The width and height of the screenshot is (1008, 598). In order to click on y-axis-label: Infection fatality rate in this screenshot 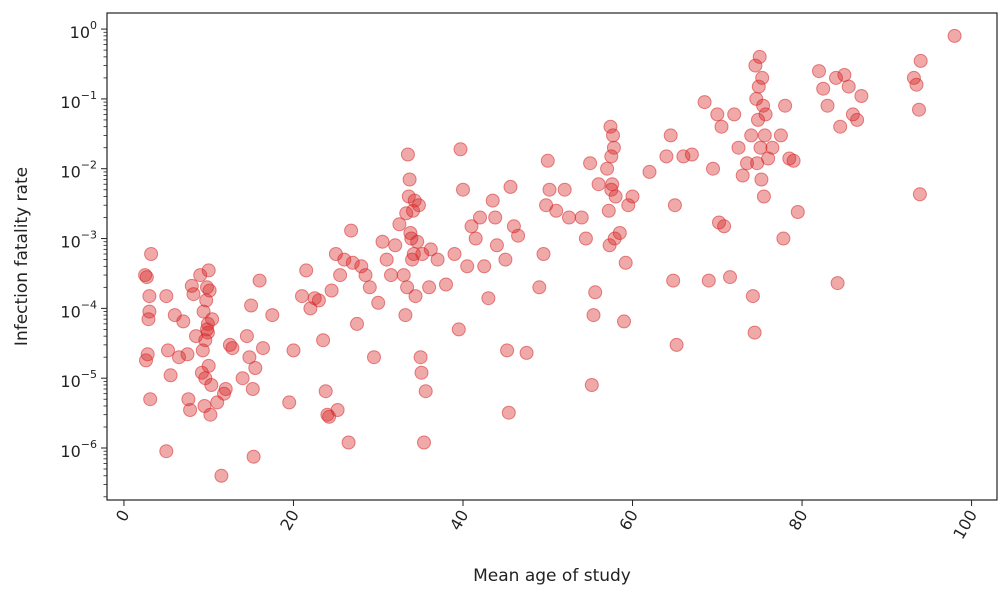, I will do `click(22, 256)`.